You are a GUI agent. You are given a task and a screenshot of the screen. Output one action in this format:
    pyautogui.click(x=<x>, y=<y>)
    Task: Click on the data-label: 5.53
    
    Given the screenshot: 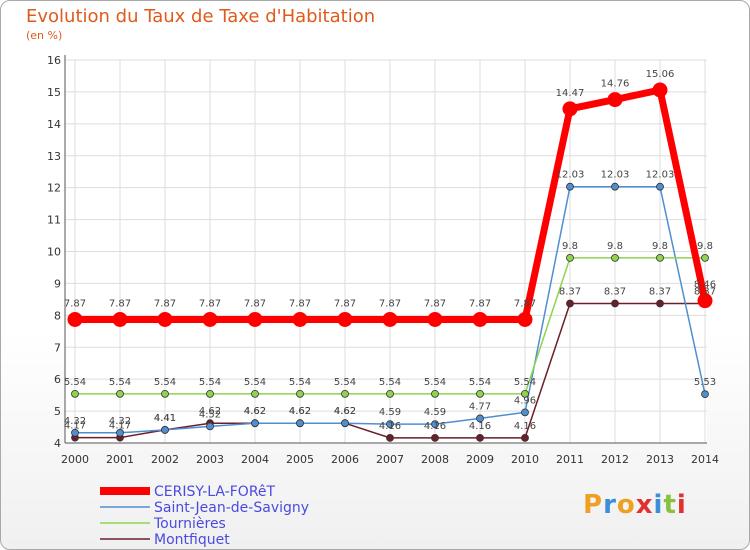 What is the action you would take?
    pyautogui.click(x=705, y=382)
    